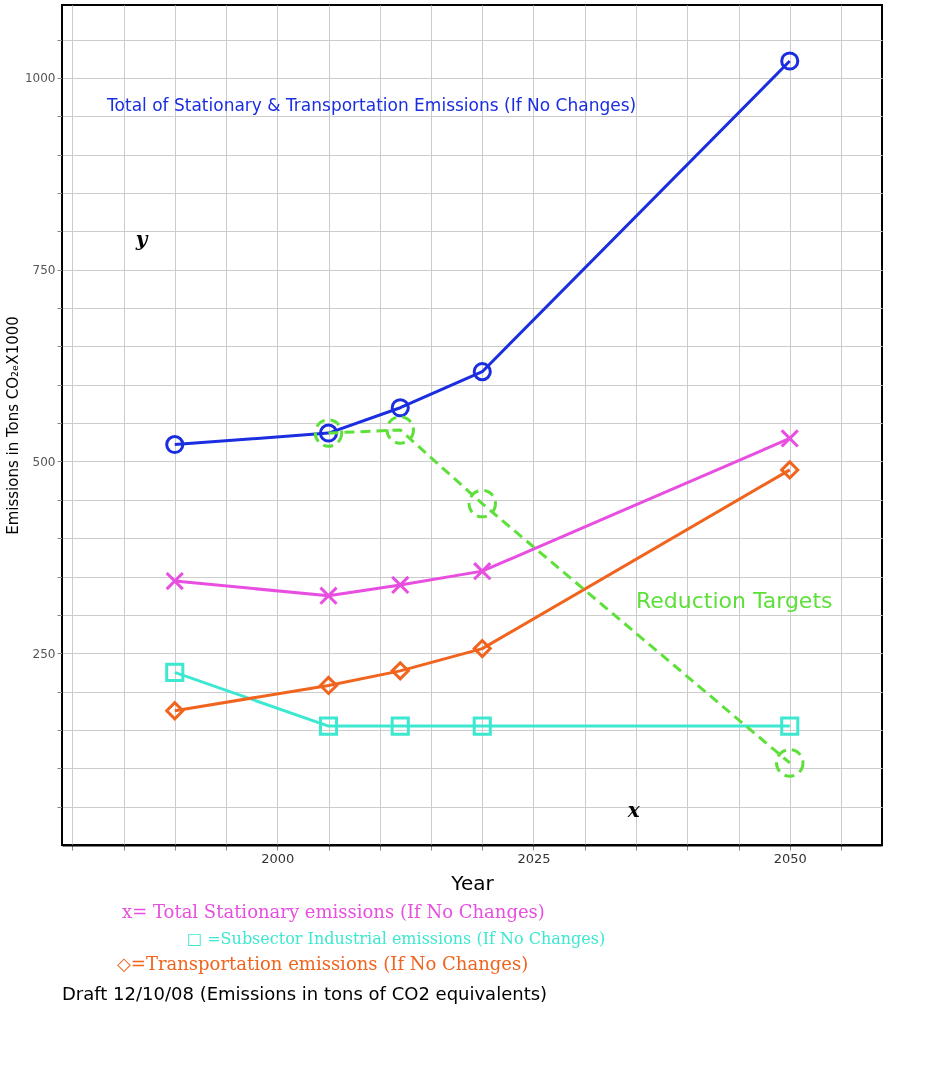 The image size is (928, 1075). I want to click on text: □ =Subsector Industrial emissions (If No Changes), so click(396, 938).